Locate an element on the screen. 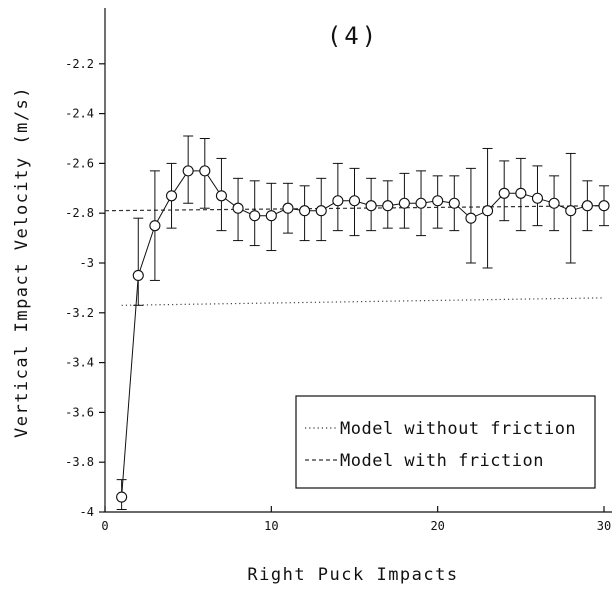 The height and width of the screenshot is (597, 616). y-tick-label: -3 is located at coordinates (87, 263).